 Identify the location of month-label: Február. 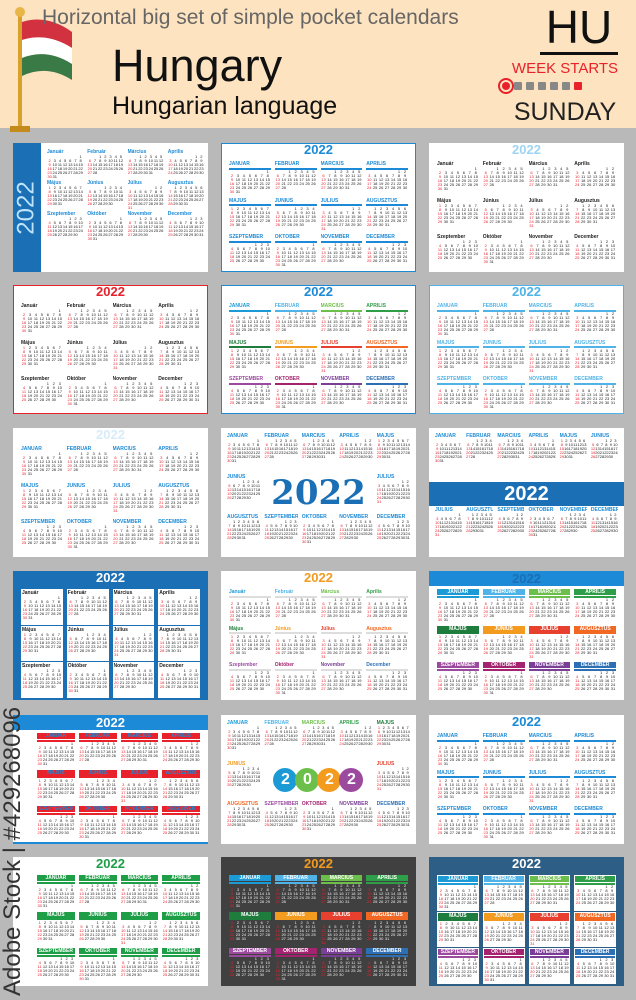
(478, 436).